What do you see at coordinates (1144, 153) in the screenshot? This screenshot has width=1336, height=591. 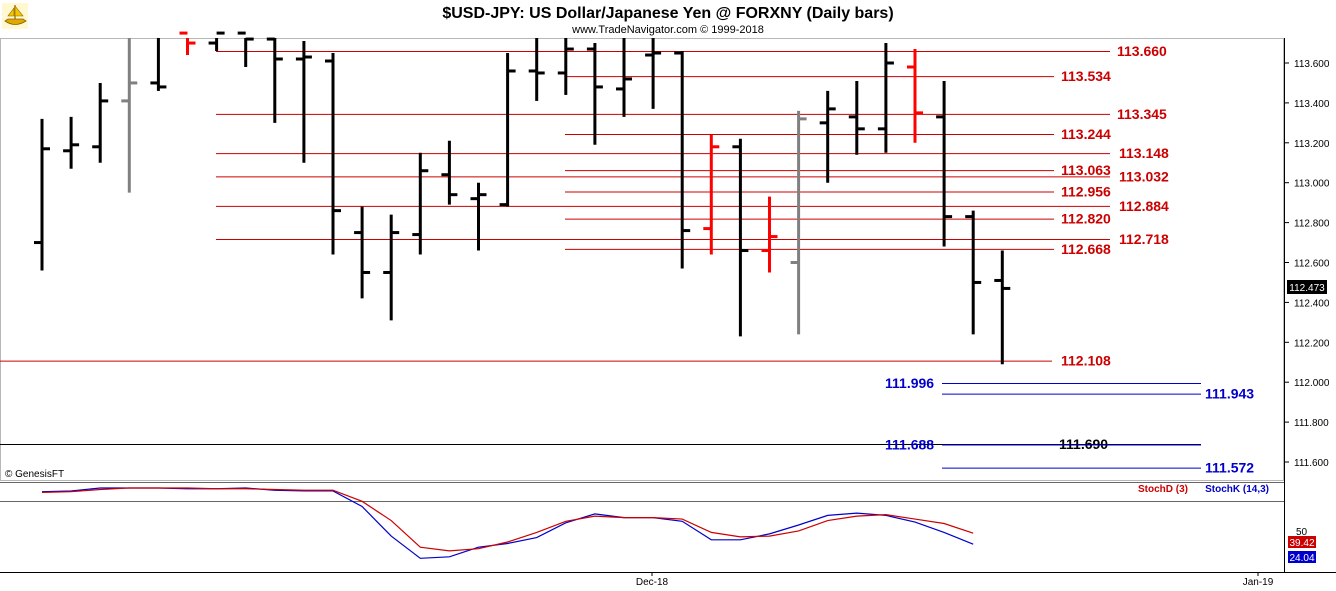 I see `level-label: 113.148` at bounding box center [1144, 153].